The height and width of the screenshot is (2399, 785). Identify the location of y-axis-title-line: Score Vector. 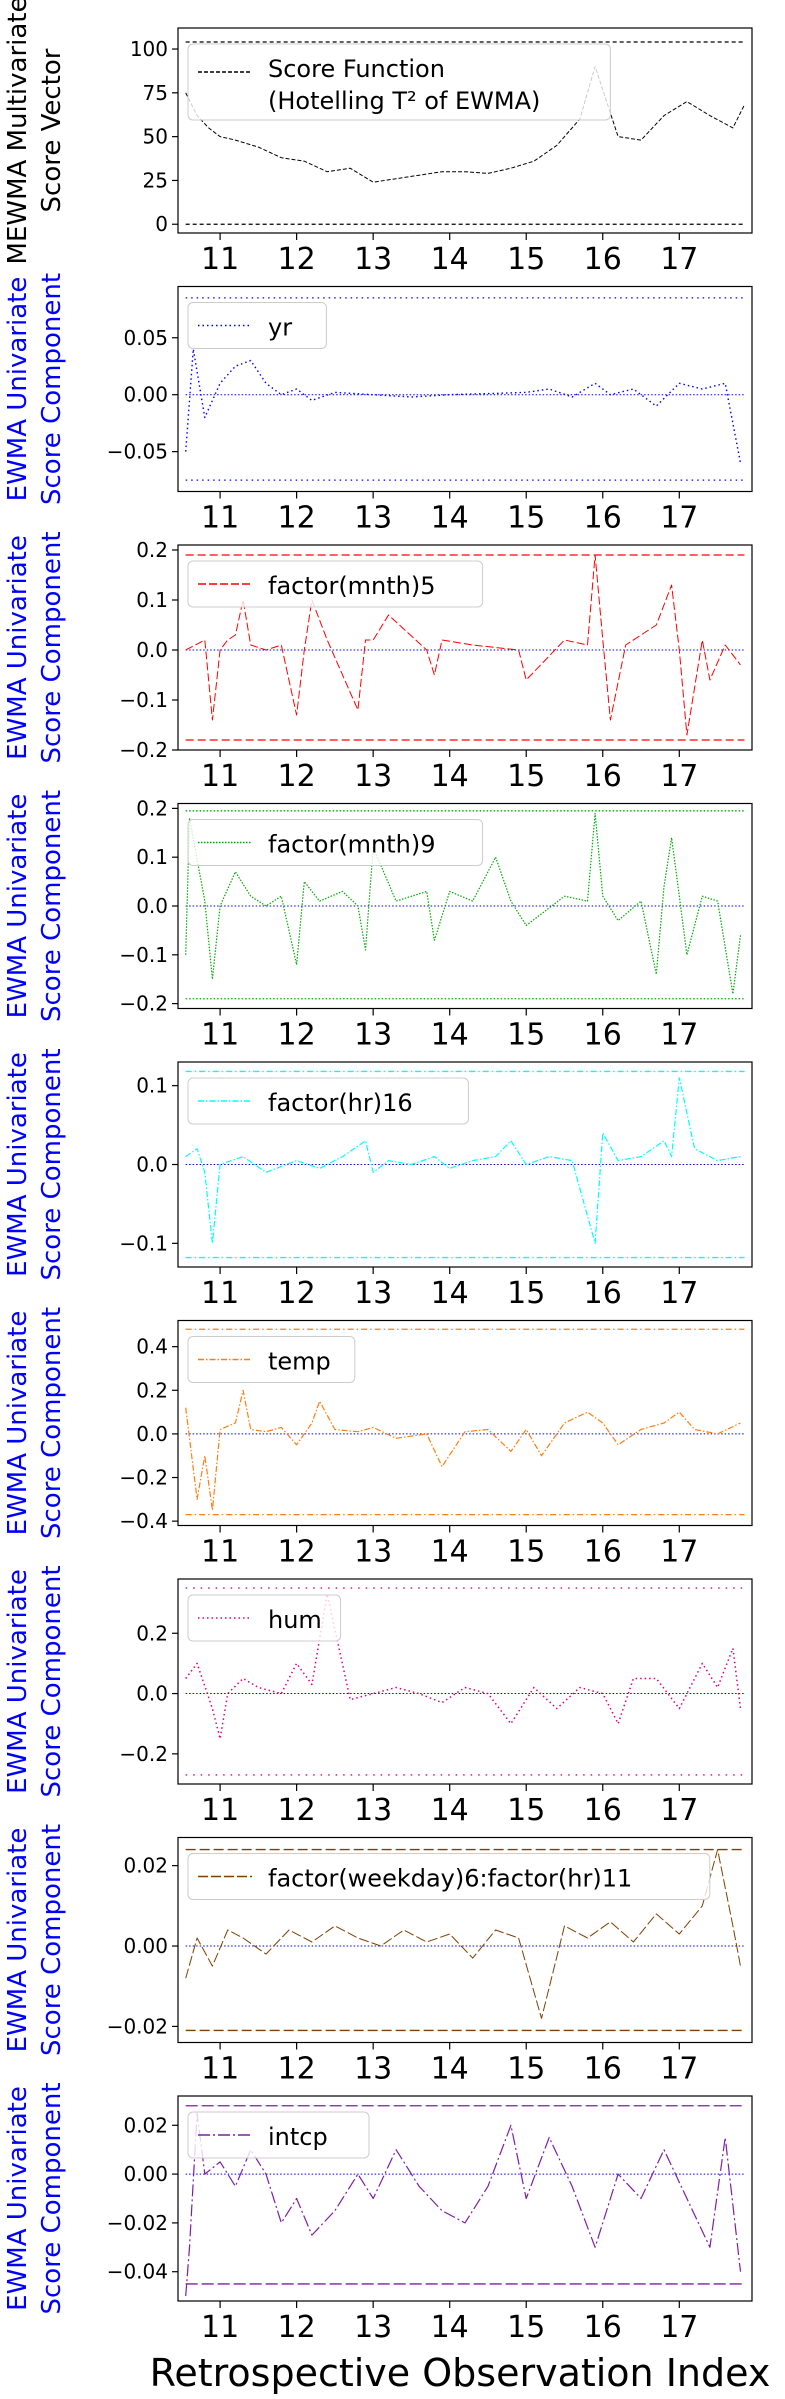
(52, 130).